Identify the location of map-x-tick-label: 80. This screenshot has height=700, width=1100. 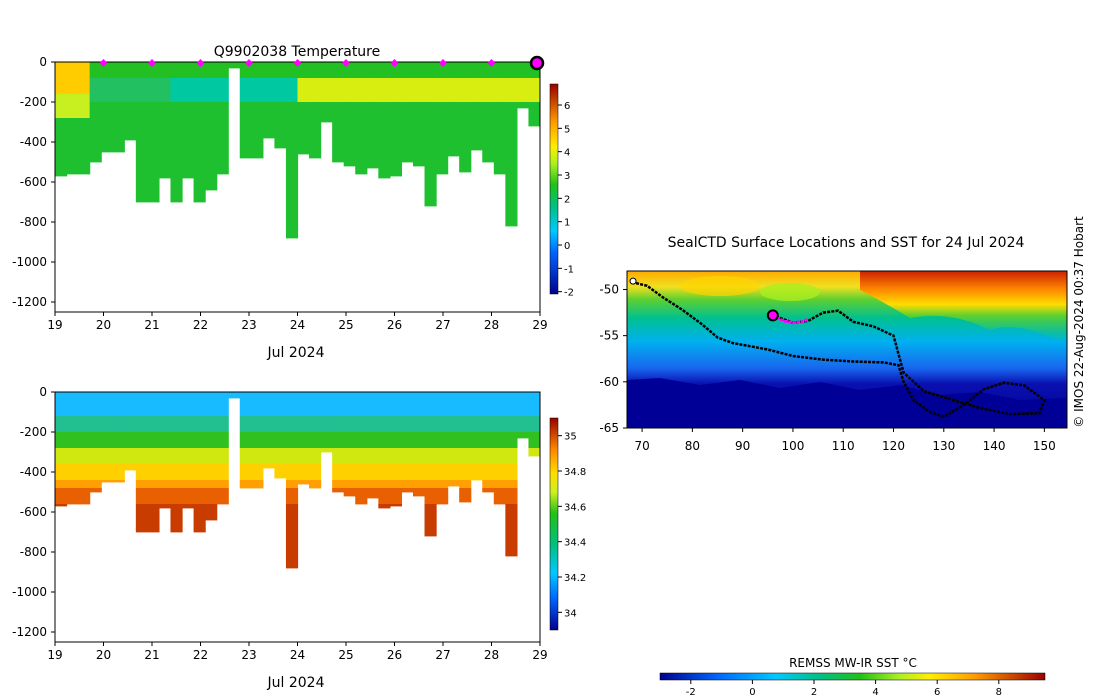
(692, 446).